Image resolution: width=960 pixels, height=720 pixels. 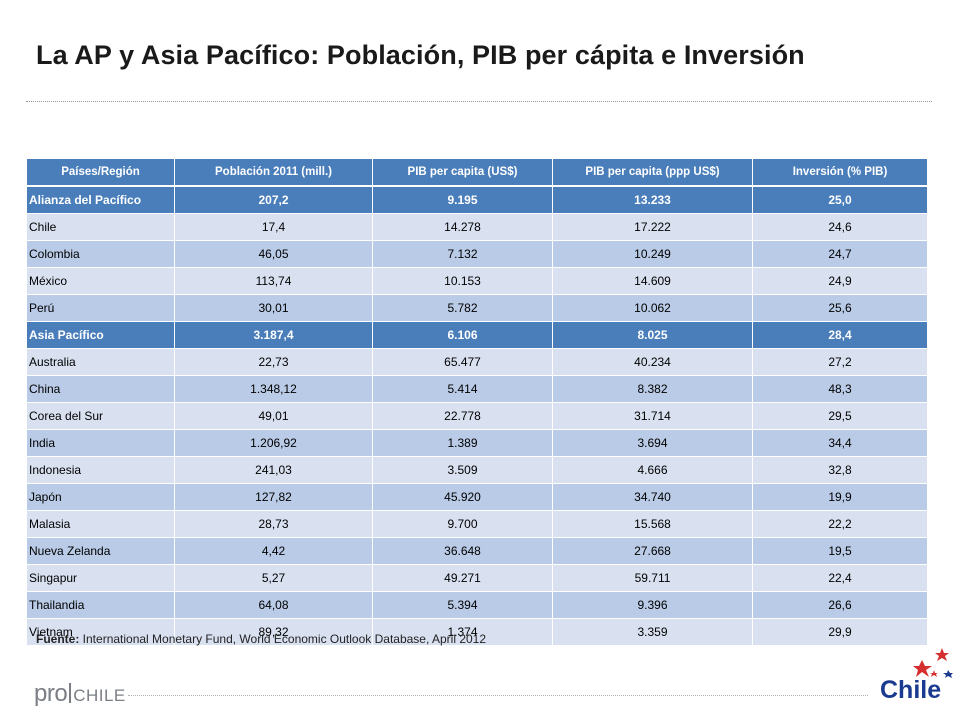 What do you see at coordinates (462, 443) in the screenshot?
I see `cell-gdp-usd: 1.389` at bounding box center [462, 443].